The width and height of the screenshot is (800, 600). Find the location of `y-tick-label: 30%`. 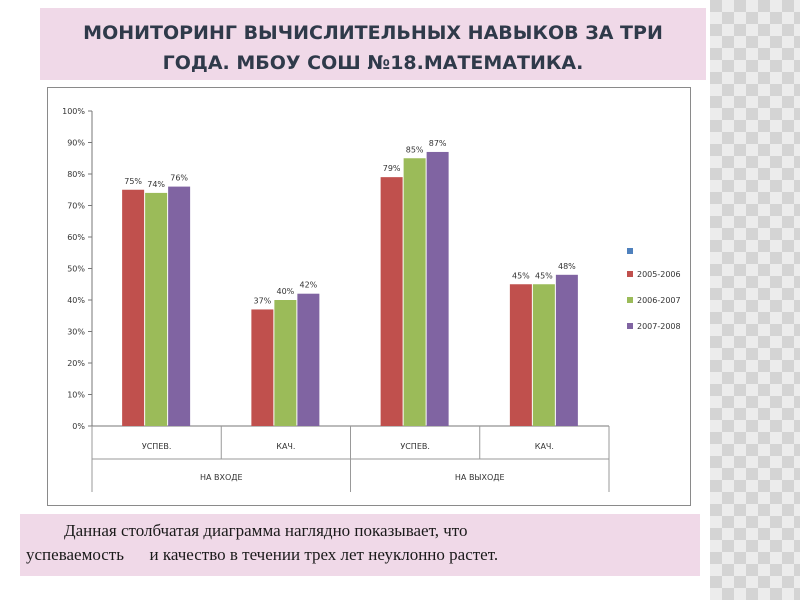

y-tick-label: 30% is located at coordinates (76, 332).